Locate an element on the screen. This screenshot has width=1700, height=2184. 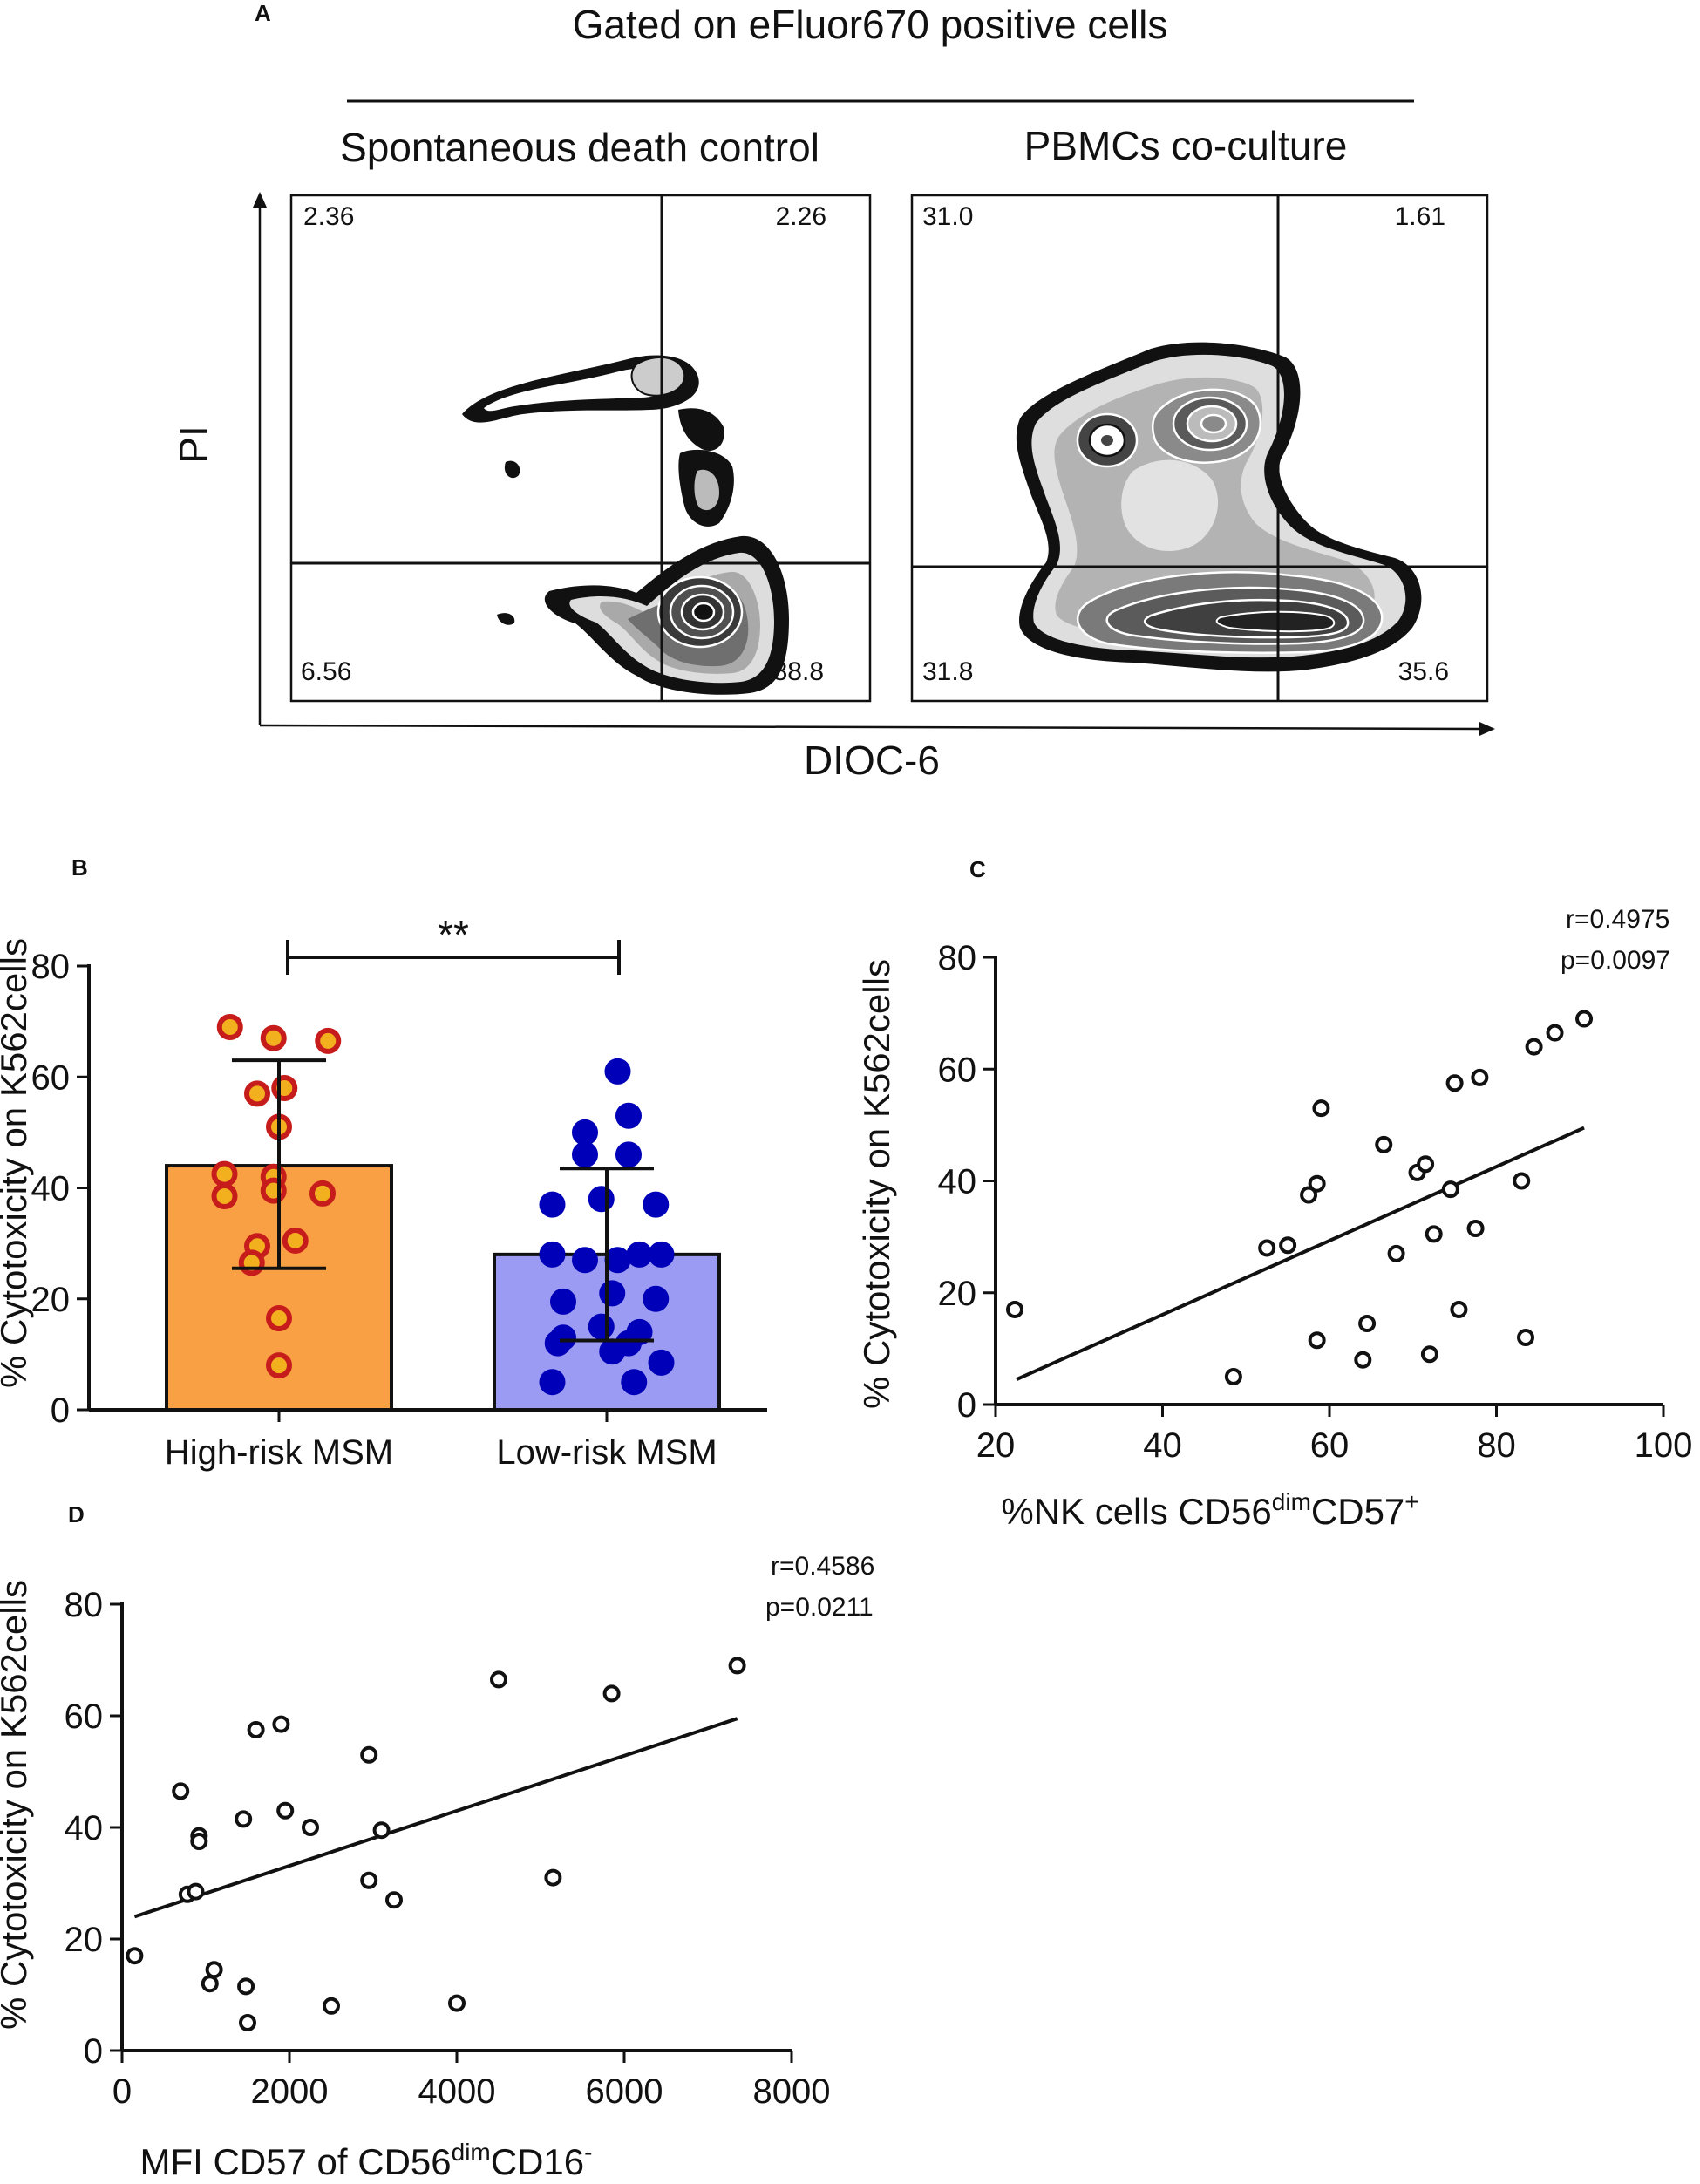
panel-d-x-title: MFI CD57 of CD56dimCD16- is located at coordinates (366, 2160).